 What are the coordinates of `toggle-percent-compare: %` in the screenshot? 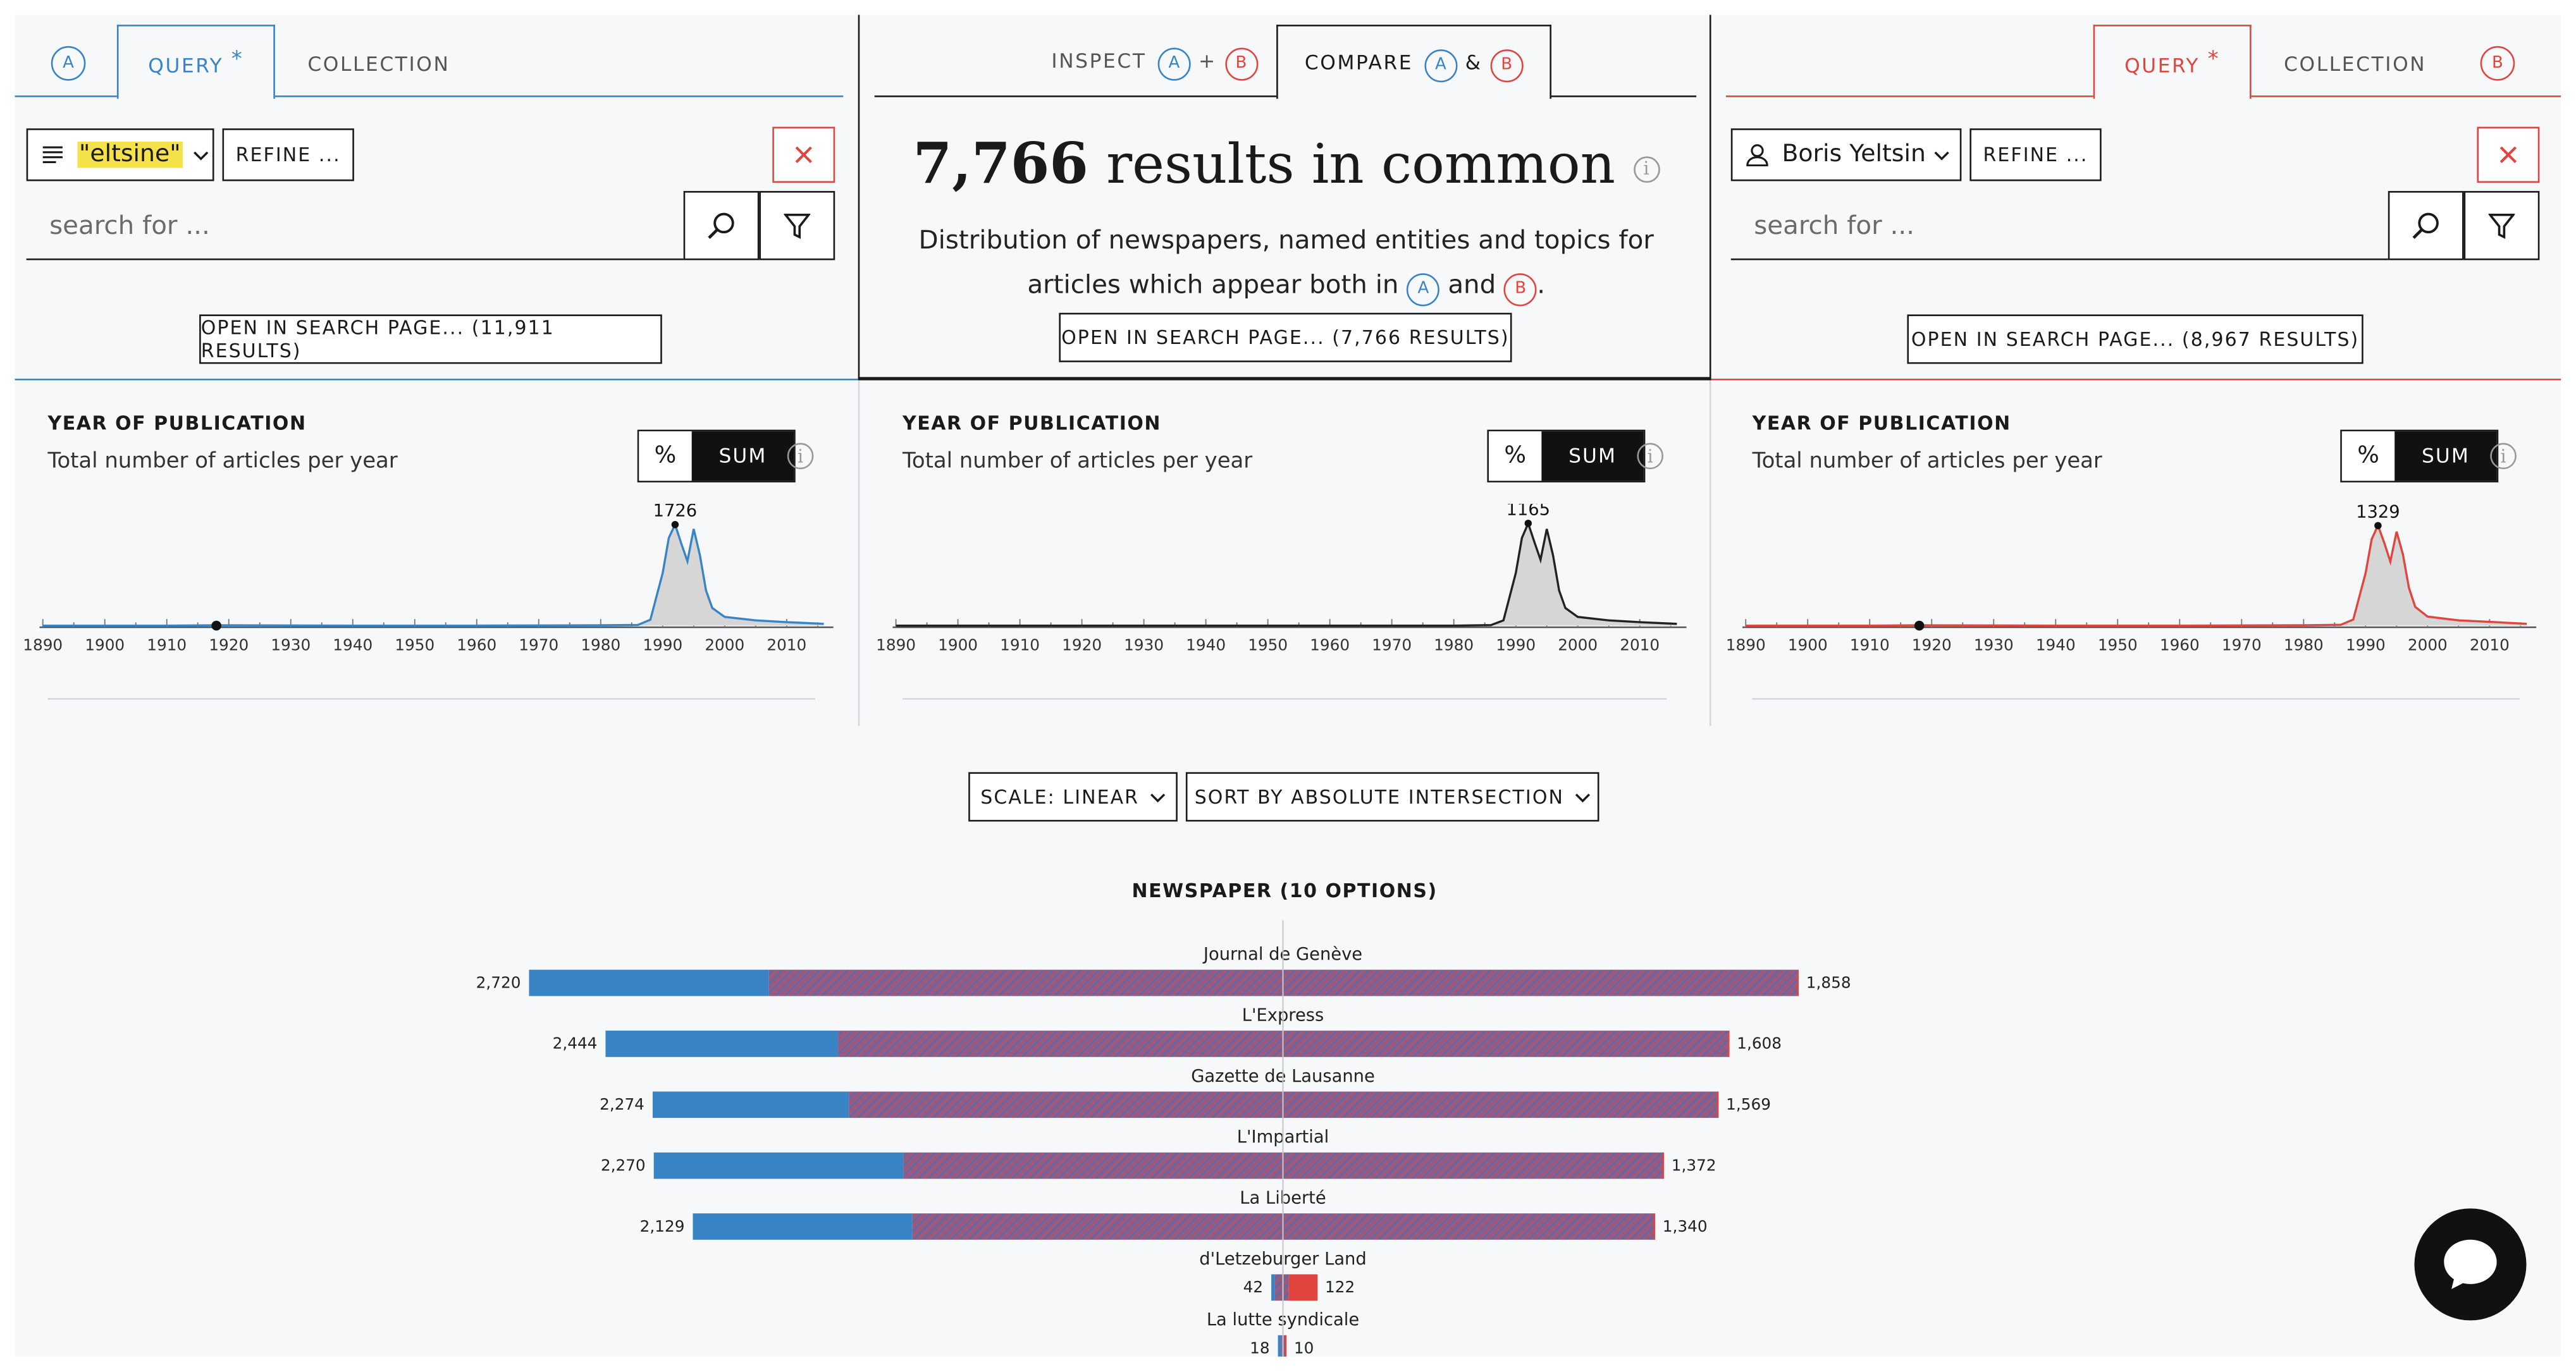 It's located at (1515, 456).